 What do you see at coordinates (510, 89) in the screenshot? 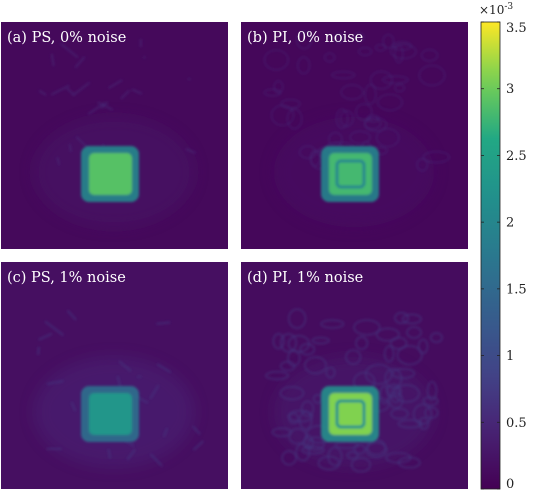
I see `colorbar-tick-label-6: 3` at bounding box center [510, 89].